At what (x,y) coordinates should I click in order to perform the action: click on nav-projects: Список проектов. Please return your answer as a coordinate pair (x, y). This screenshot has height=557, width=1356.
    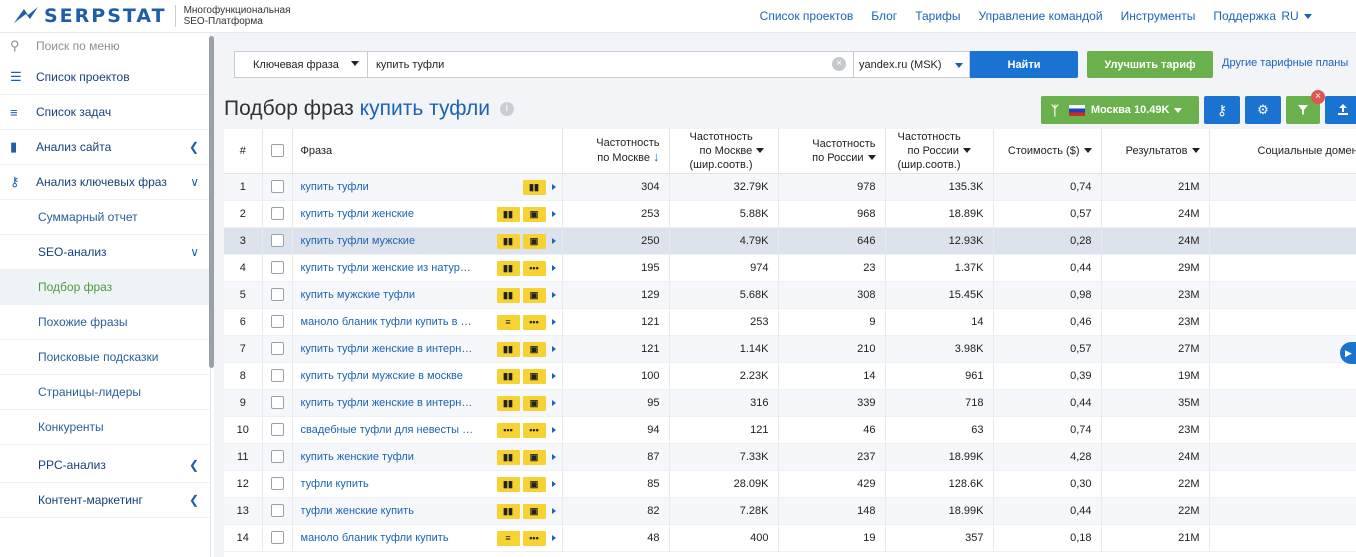
    Looking at the image, I should click on (806, 16).